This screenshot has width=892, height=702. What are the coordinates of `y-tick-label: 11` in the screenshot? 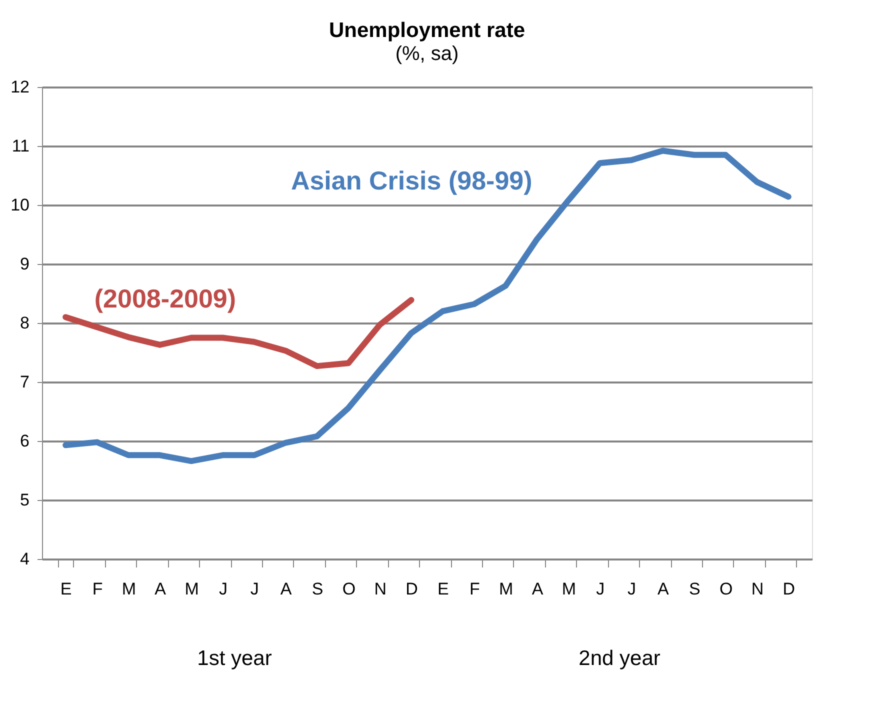 It's located at (21, 146).